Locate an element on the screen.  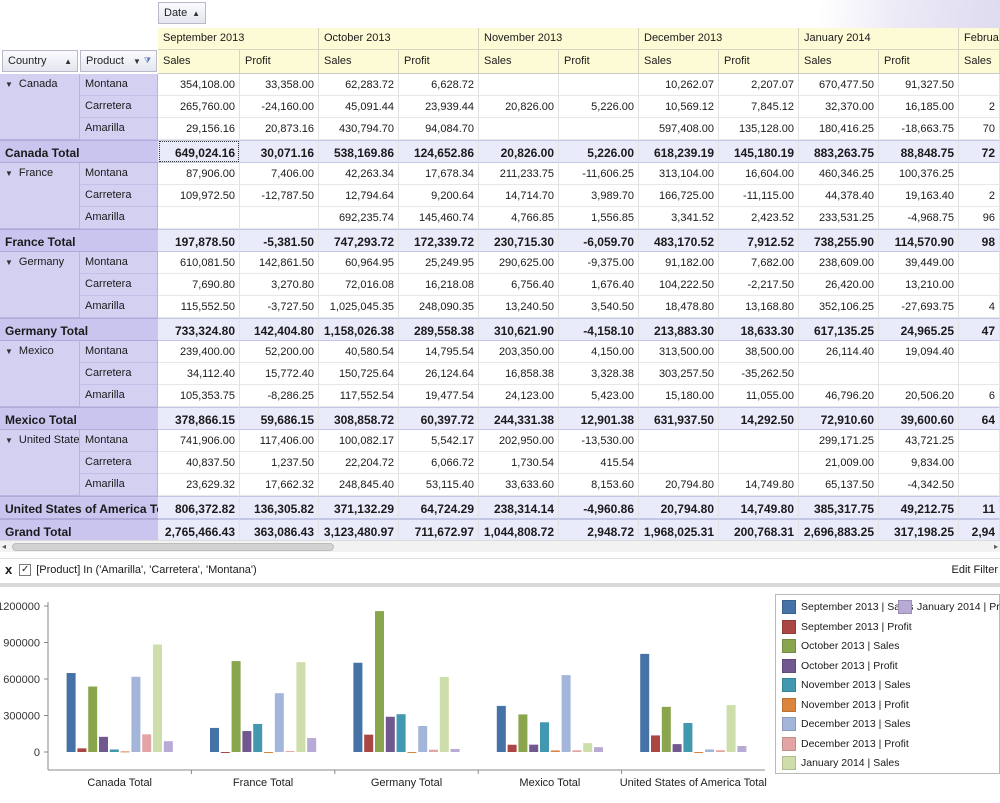
data-cell: 2,423.52 is located at coordinates (759, 218).